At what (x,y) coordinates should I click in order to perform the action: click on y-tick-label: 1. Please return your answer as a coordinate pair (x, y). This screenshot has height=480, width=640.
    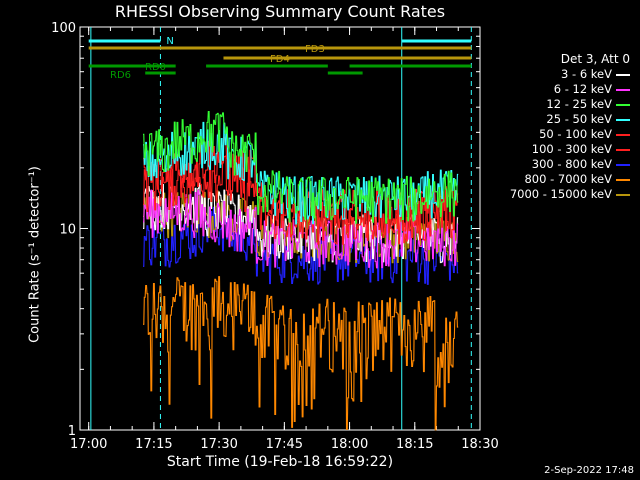
    Looking at the image, I should click on (72, 431).